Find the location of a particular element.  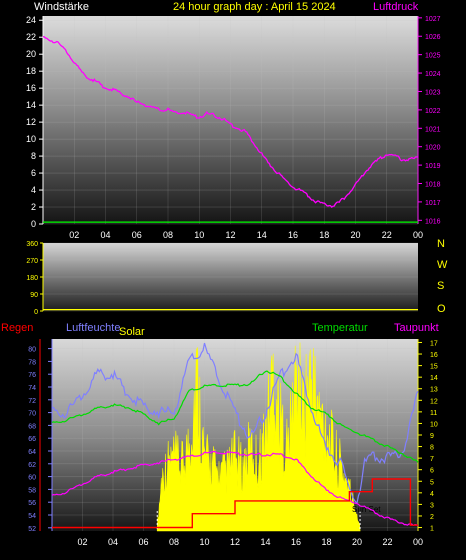

y-tick-label: 74 is located at coordinates (32, 388).